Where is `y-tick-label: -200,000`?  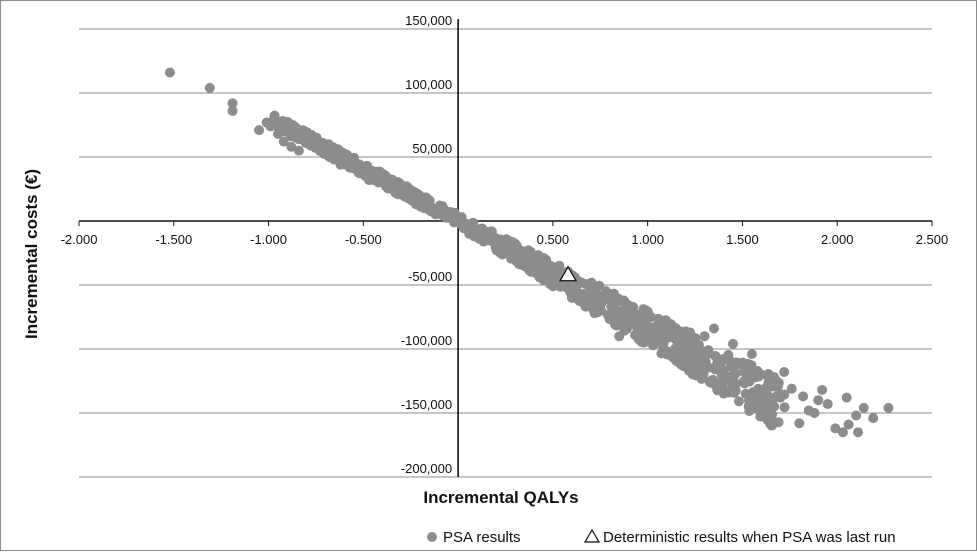
y-tick-label: -200,000 is located at coordinates (426, 468).